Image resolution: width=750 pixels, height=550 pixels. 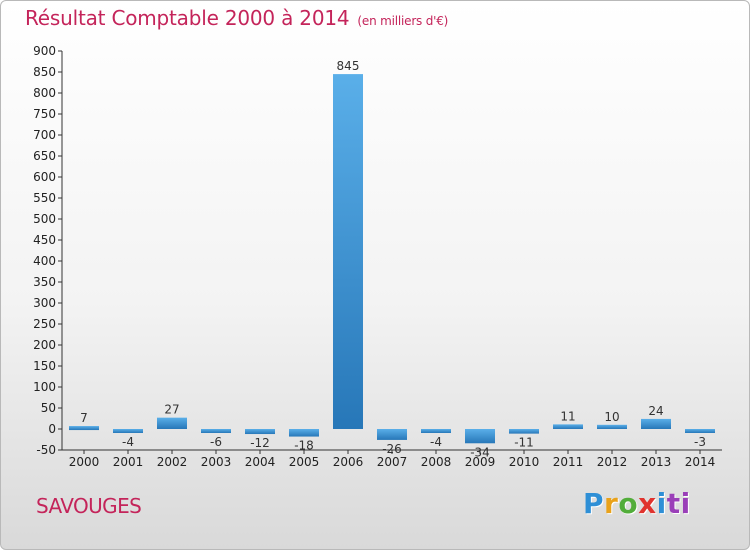 What do you see at coordinates (567, 416) in the screenshot?
I see `bar-value-label: 11` at bounding box center [567, 416].